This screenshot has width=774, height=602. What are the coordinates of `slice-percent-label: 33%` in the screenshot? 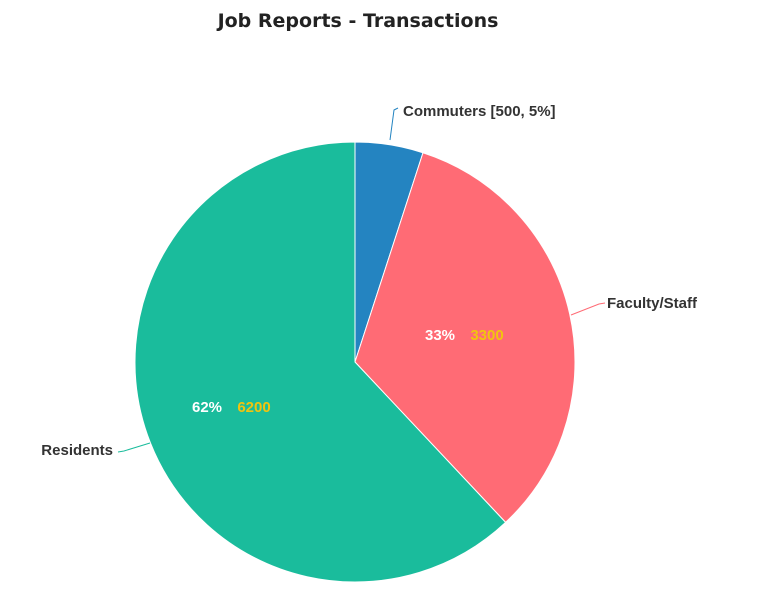 It's located at (440, 335).